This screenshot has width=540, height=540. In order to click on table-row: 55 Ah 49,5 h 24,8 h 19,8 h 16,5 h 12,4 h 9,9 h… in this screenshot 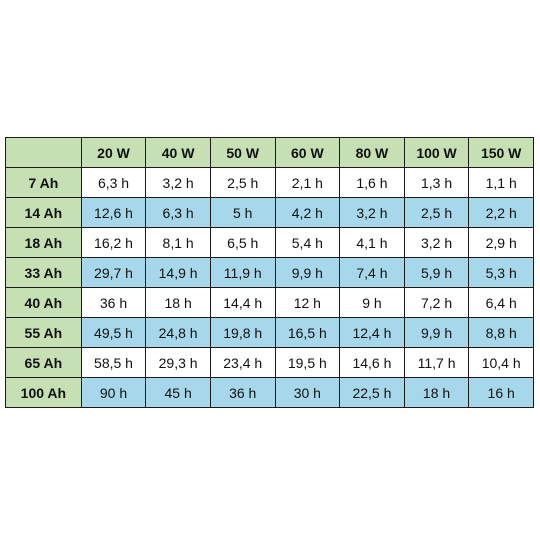, I will do `click(269, 332)`.